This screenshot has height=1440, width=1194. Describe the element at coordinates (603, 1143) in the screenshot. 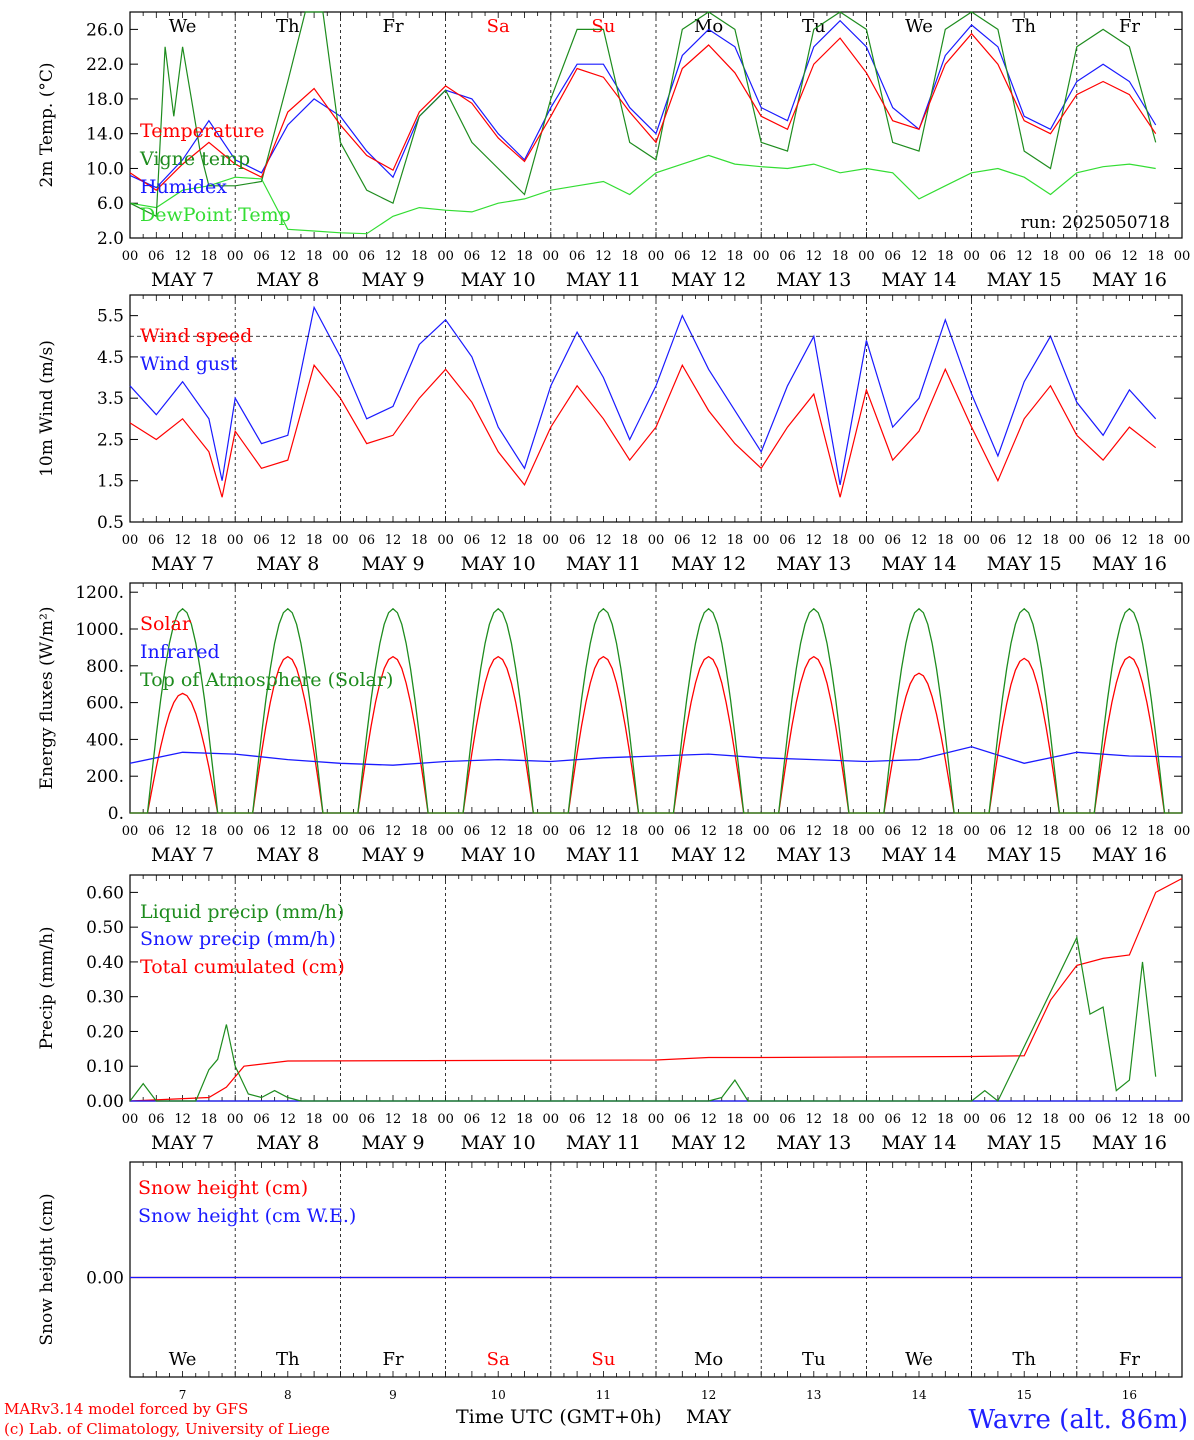

I see `x-date-label: MAY 11` at that location.